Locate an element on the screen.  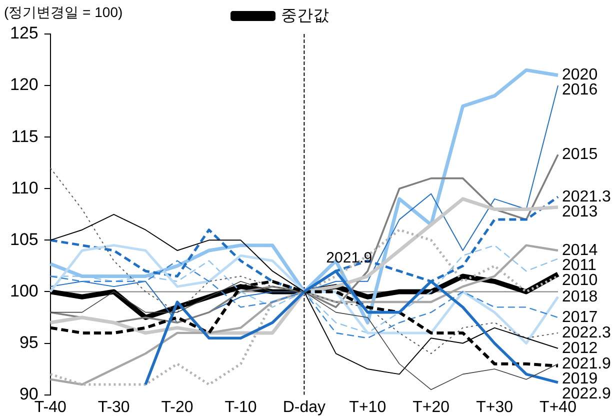
series-label: 2015 is located at coordinates (580, 155).